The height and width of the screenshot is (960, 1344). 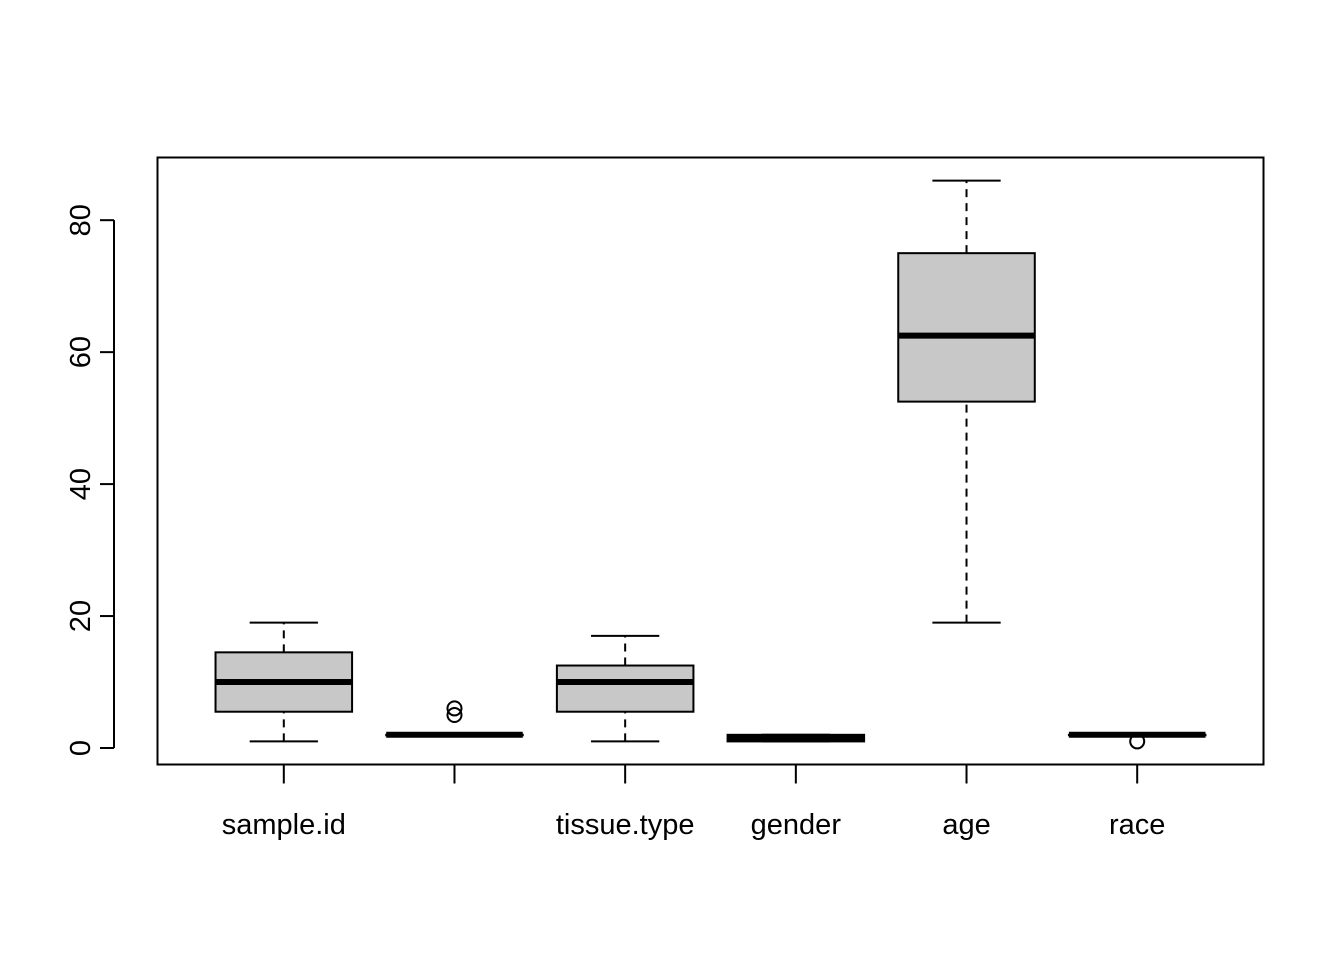 What do you see at coordinates (81, 352) in the screenshot?
I see `y-tick-label: 60` at bounding box center [81, 352].